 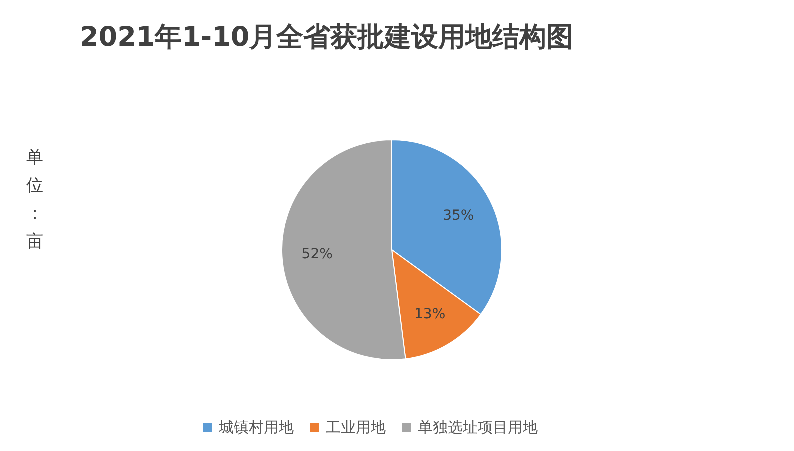 I want to click on chart-title: 2021年1-10月全省获批建设用地结构图, so click(x=327, y=37).